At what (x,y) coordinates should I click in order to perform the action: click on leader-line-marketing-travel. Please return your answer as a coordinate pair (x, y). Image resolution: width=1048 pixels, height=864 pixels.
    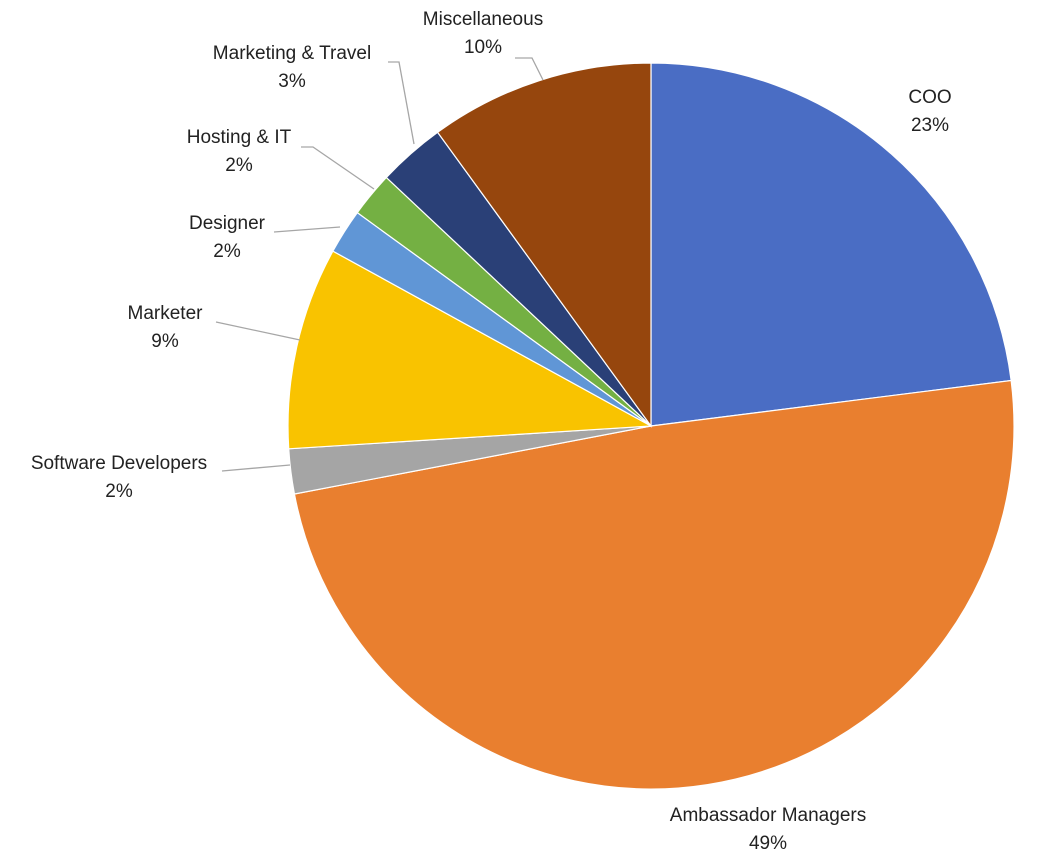
    Looking at the image, I should click on (401, 103).